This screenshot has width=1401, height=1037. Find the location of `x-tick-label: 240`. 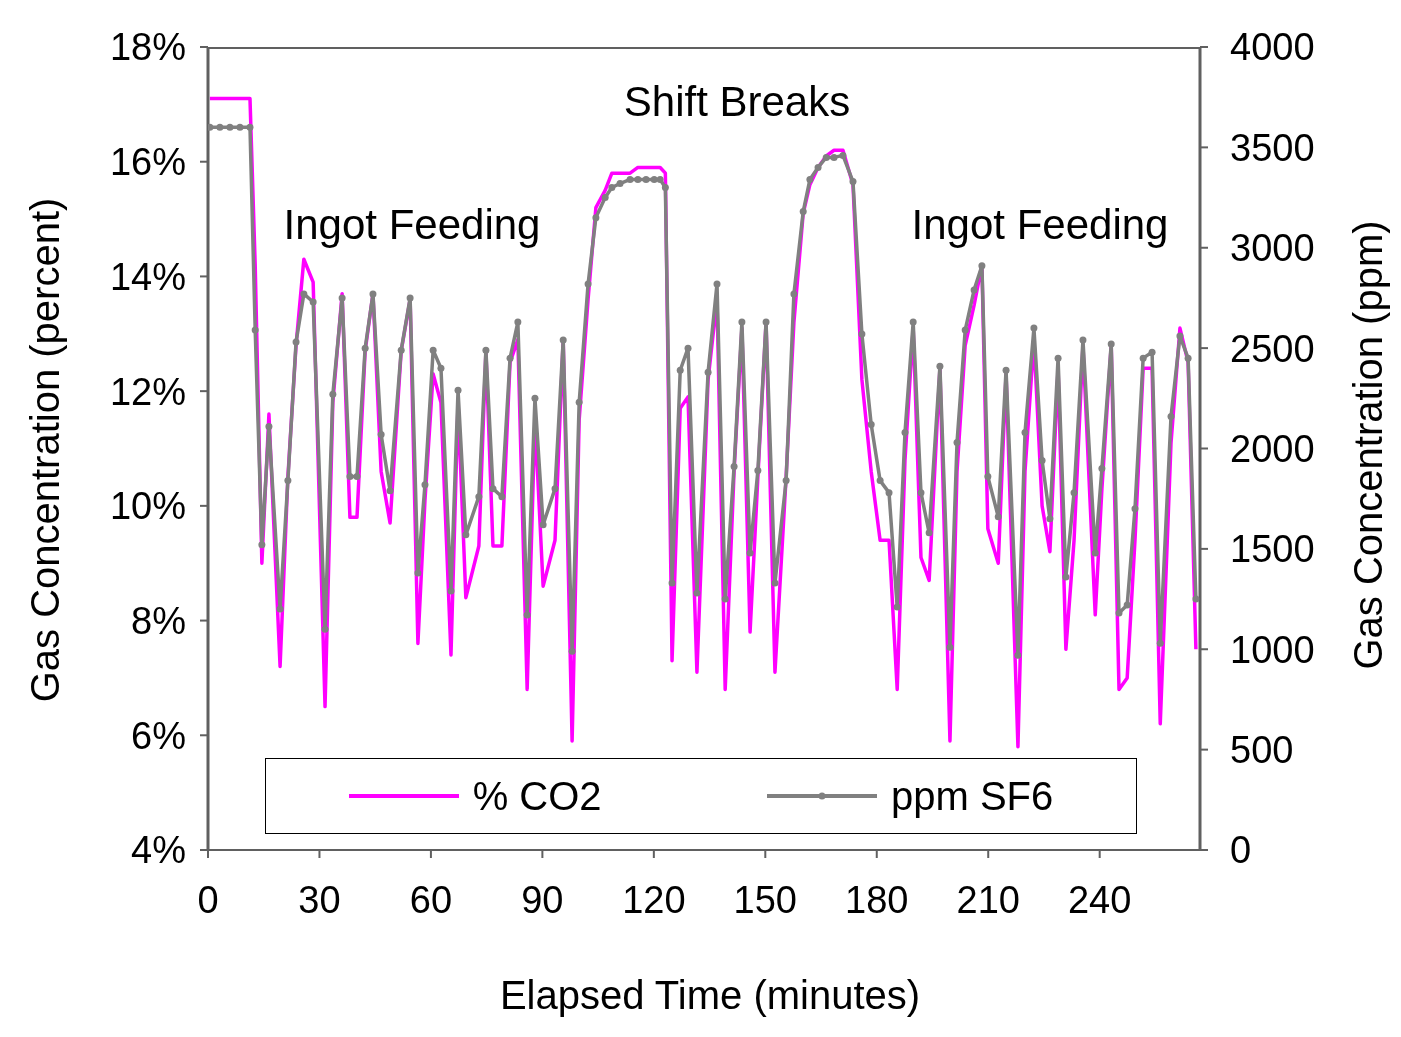

x-tick-label: 240 is located at coordinates (1099, 899).